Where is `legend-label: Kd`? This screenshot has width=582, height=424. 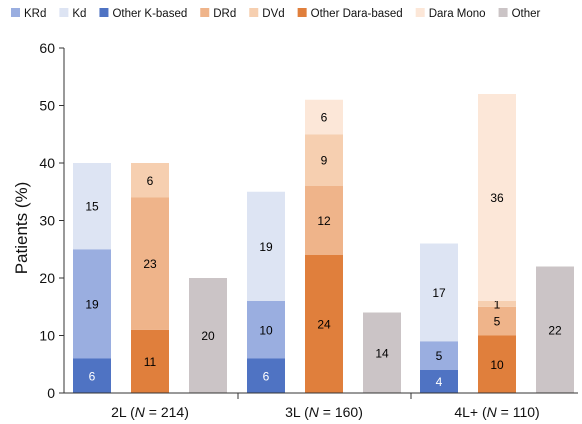
legend-label: Kd is located at coordinates (79, 14).